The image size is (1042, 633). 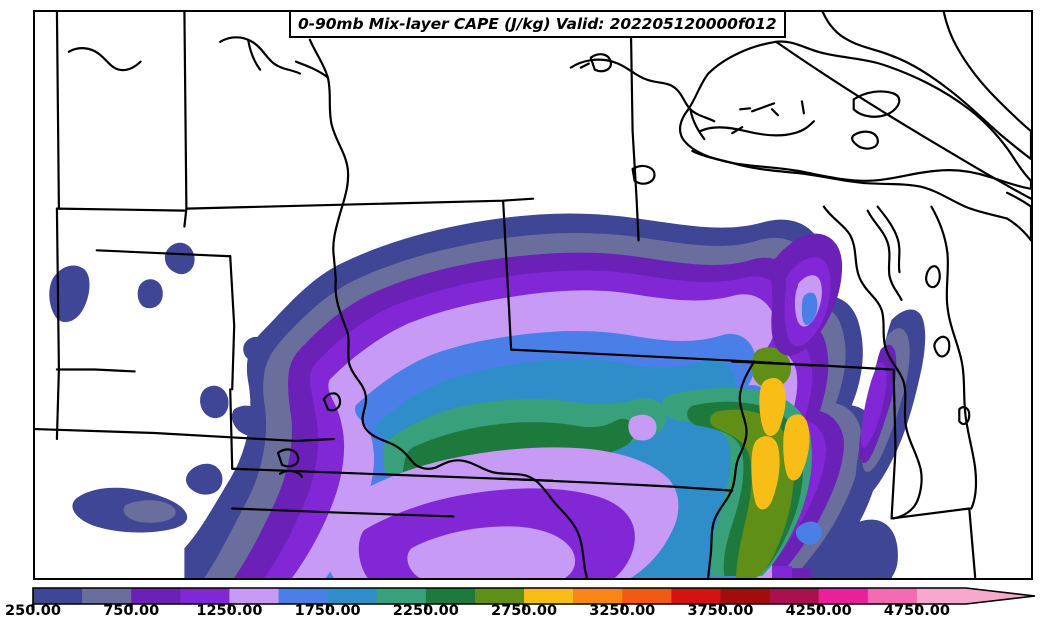 I want to click on river-mn-branch, so click(x=697, y=124).